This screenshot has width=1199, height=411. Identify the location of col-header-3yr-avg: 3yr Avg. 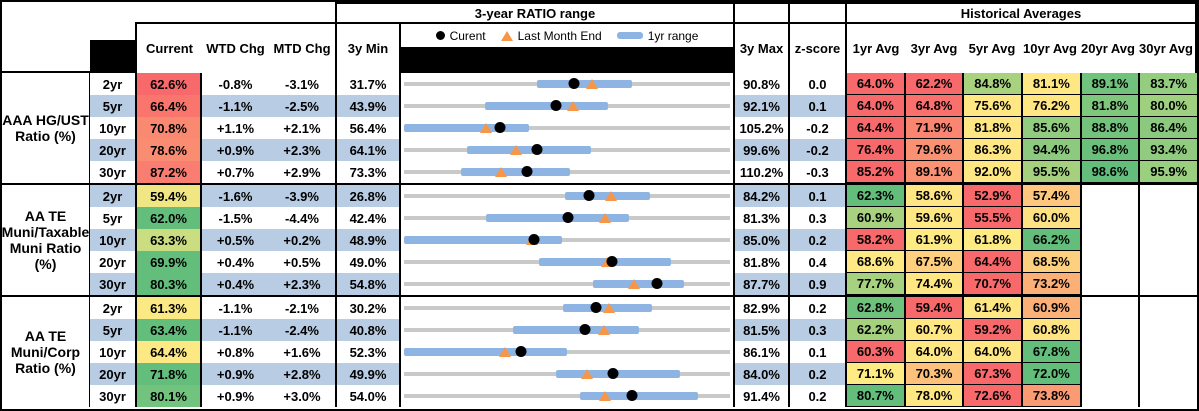
(934, 48).